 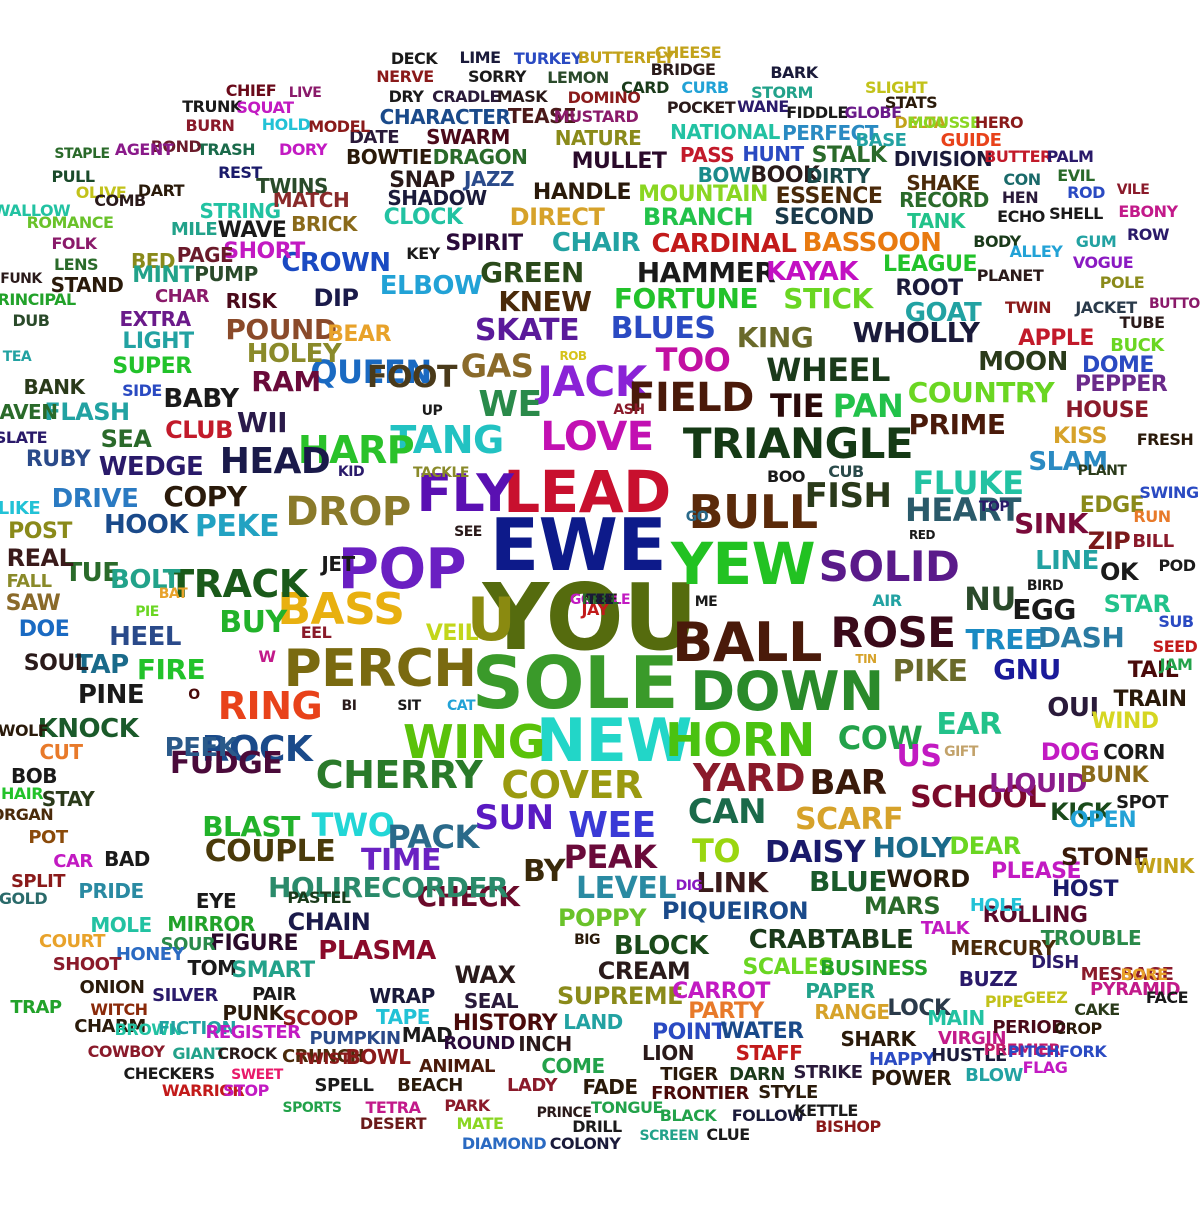 What do you see at coordinates (587, 492) in the screenshot?
I see `cloud-word: LEAD` at bounding box center [587, 492].